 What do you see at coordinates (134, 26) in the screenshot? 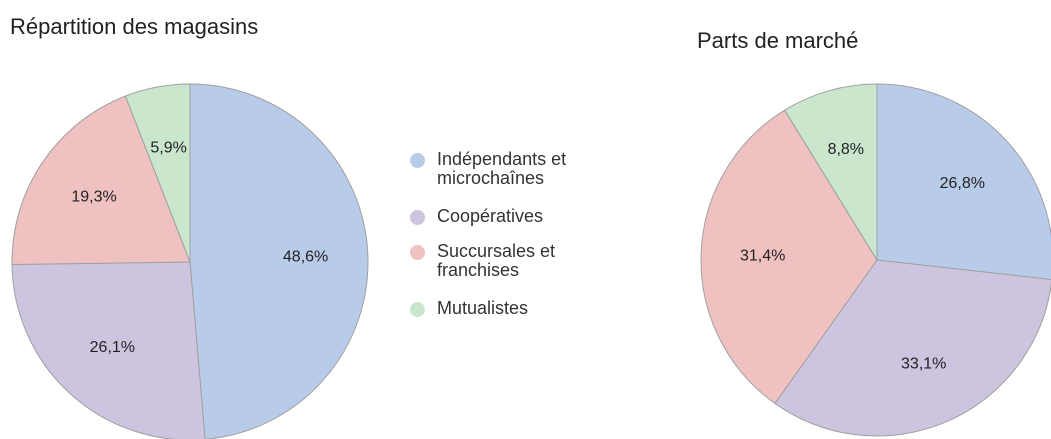
I see `chart-title: Répartition des magasins` at bounding box center [134, 26].